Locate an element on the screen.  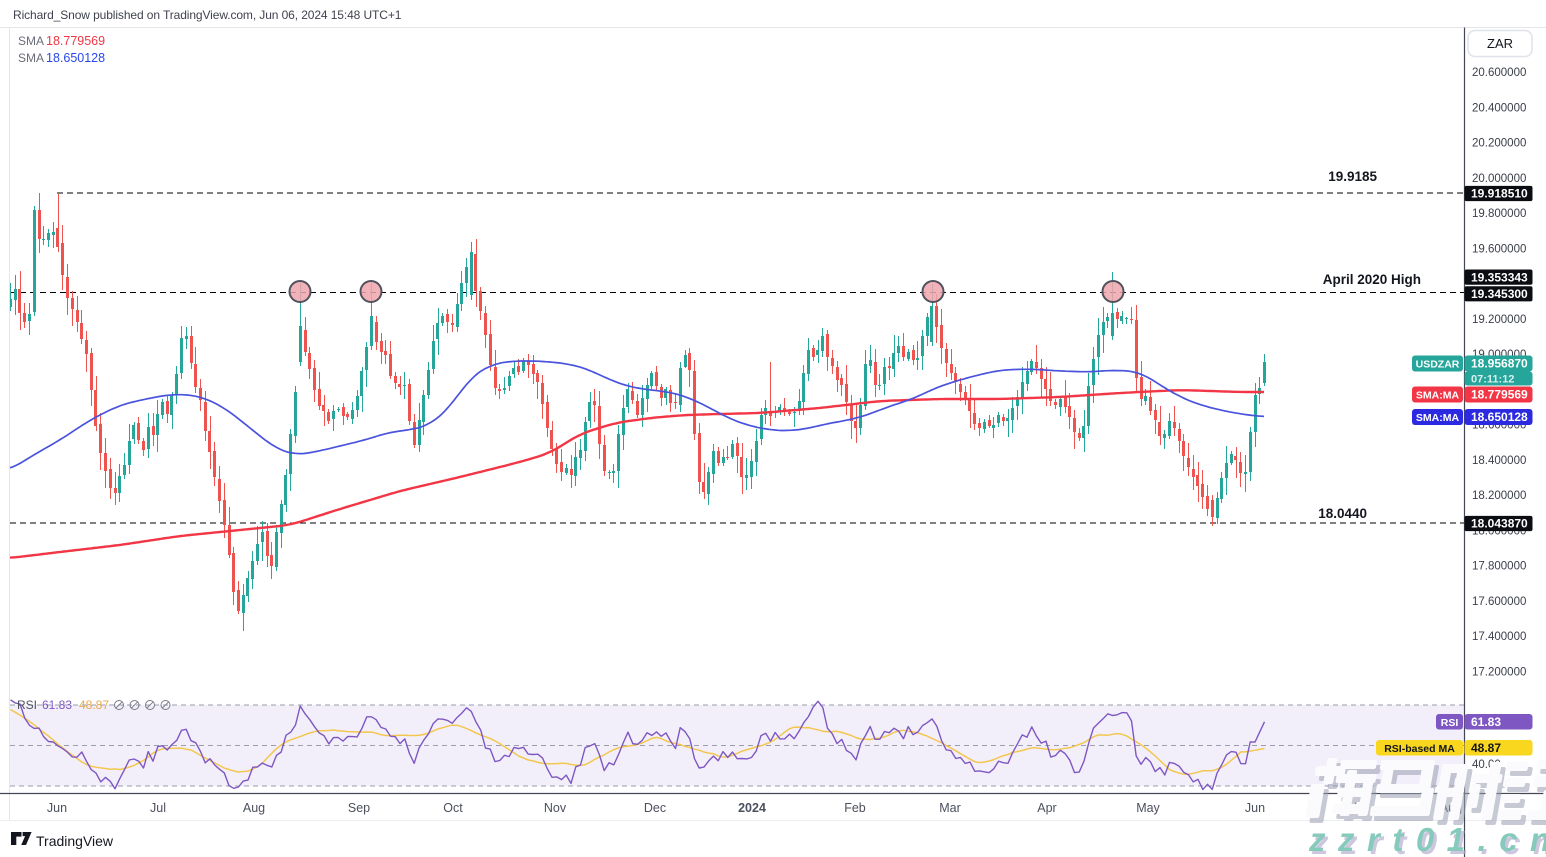
svg-text: 18.0440 is located at coordinates (1342, 513).